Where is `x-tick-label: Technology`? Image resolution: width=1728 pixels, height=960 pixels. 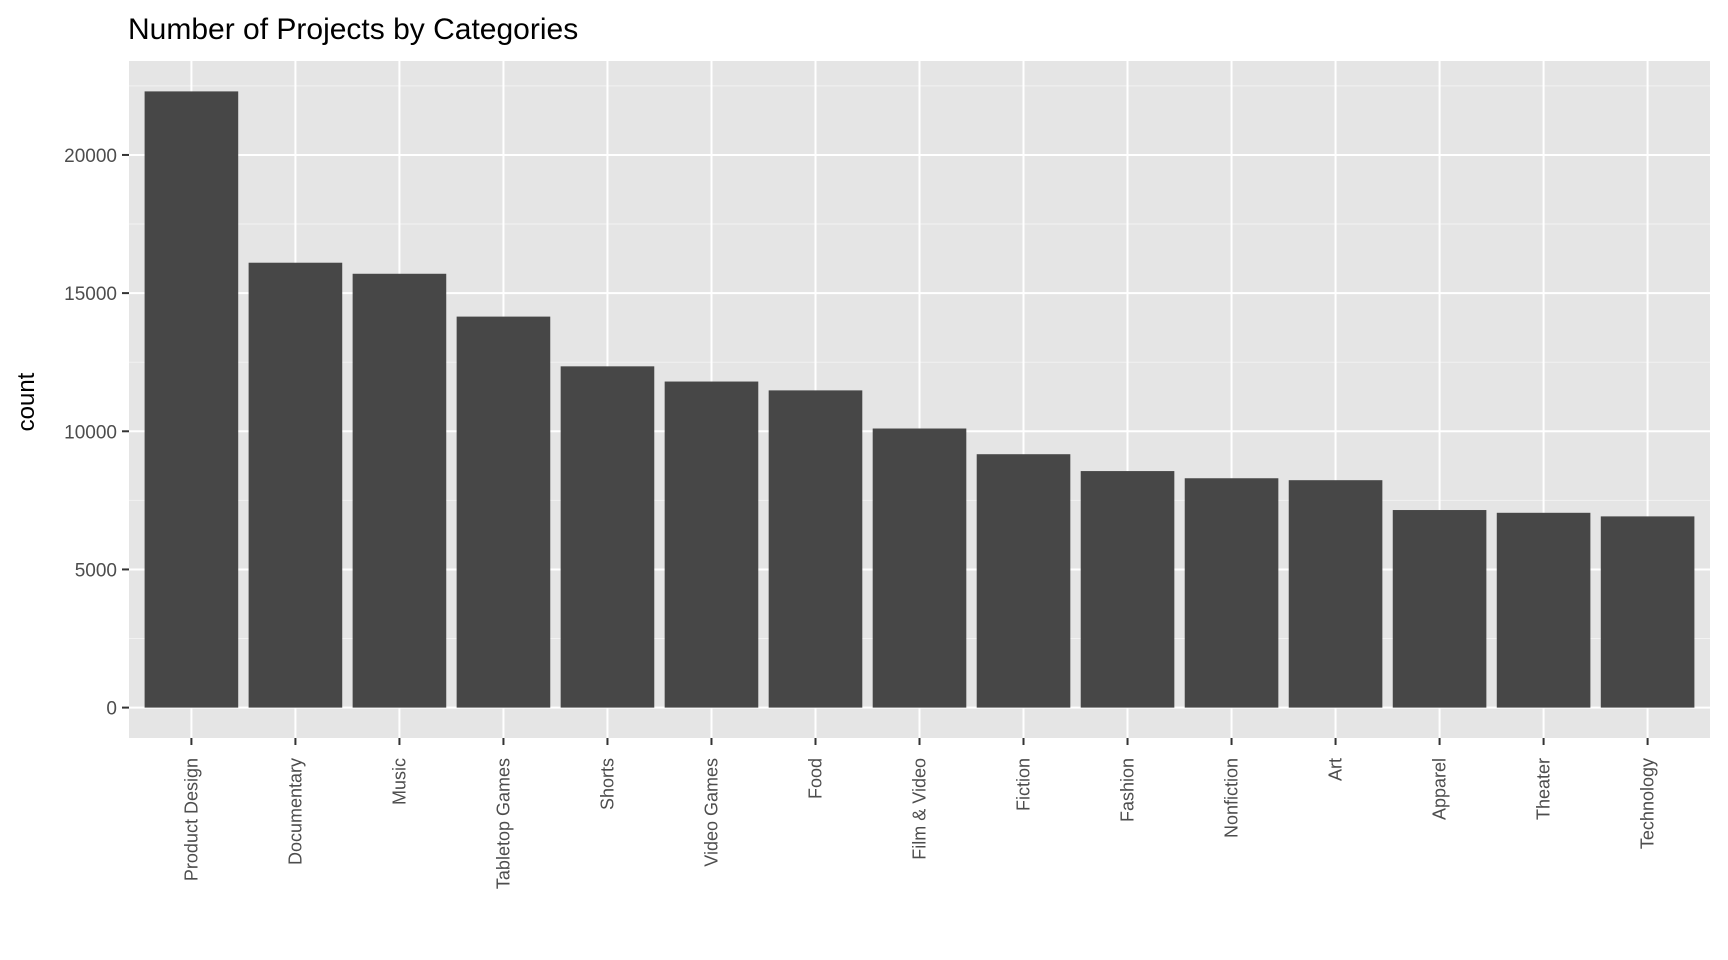
x-tick-label: Technology is located at coordinates (1648, 803).